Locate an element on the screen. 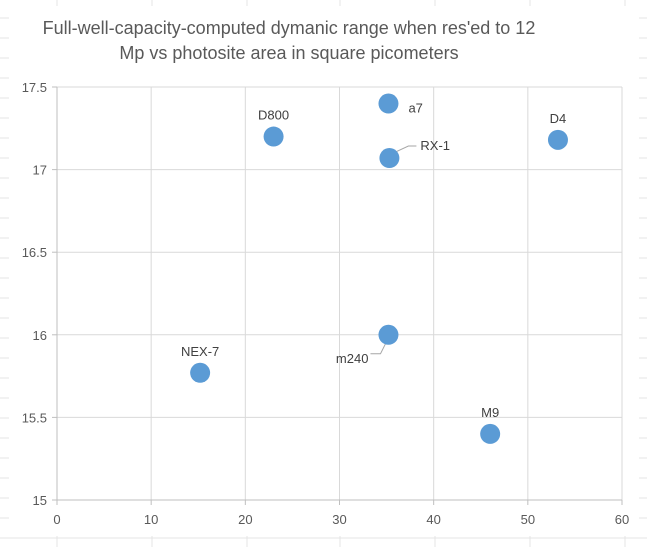  x-tick-label: 0 is located at coordinates (56, 519).